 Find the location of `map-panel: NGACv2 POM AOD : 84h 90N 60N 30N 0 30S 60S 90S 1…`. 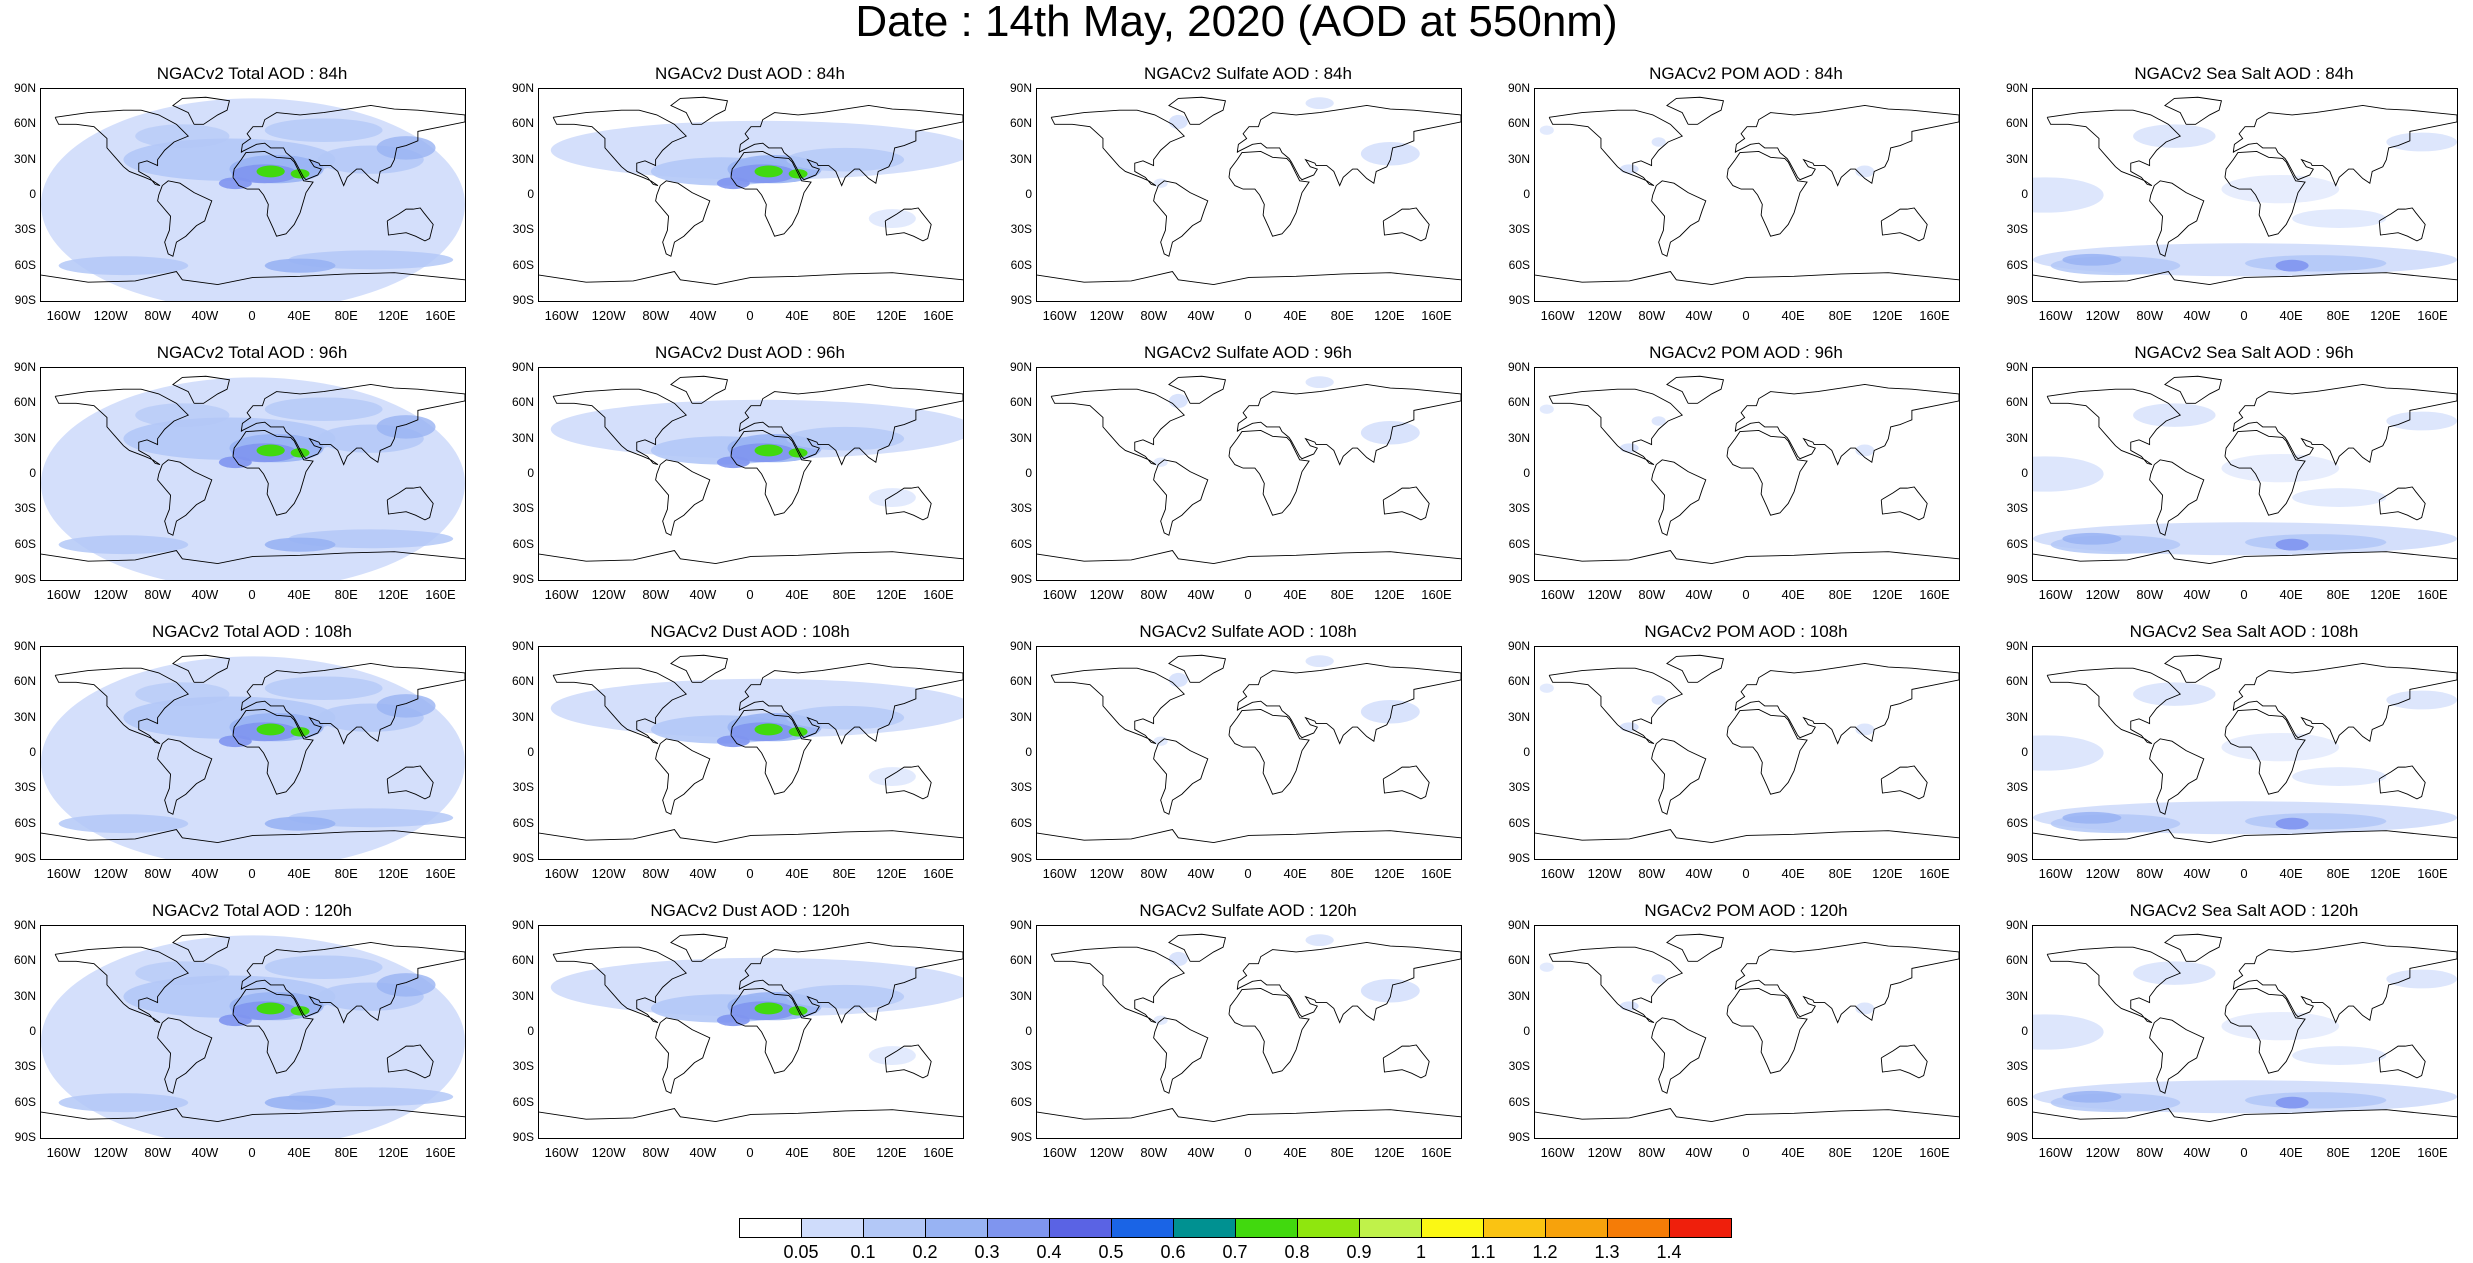

map-panel: NGACv2 POM AOD : 84h 90N 60N 30N 0 30S 60S 90S 1… is located at coordinates (1771, 193).